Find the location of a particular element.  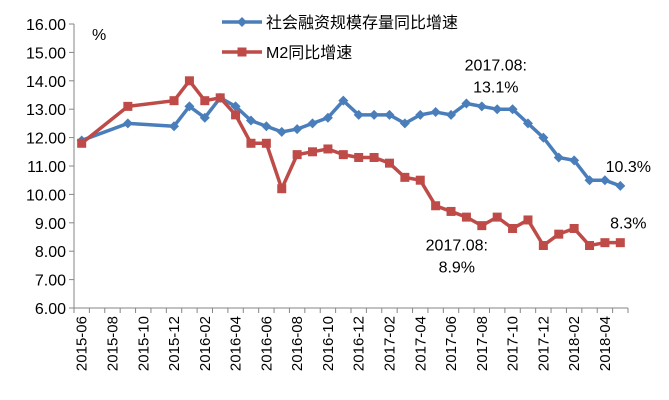

x-tick-label: 2015-10 is located at coordinates (143, 343).